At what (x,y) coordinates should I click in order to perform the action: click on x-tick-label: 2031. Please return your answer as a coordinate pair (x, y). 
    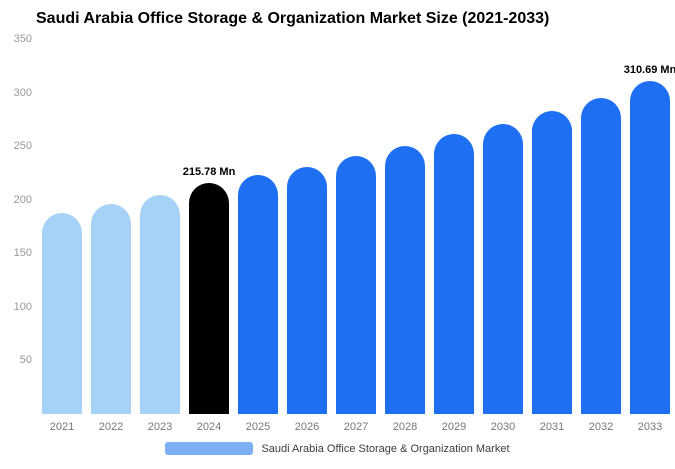
    Looking at the image, I should click on (552, 427).